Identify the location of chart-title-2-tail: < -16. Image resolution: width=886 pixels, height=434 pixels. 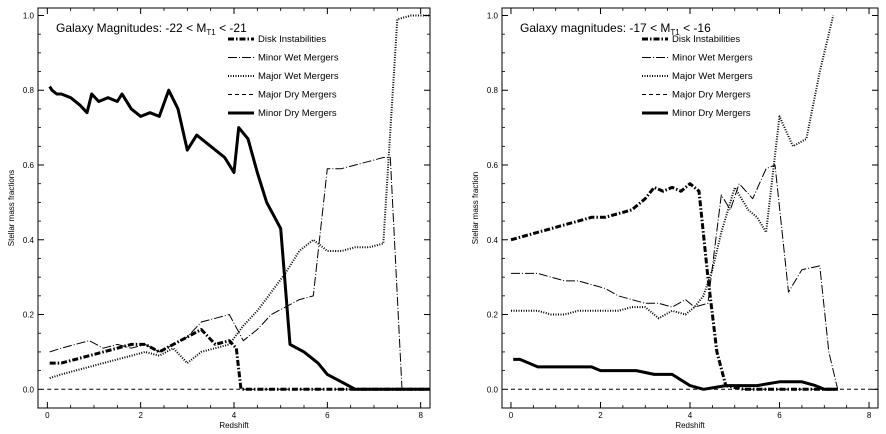
(695, 28).